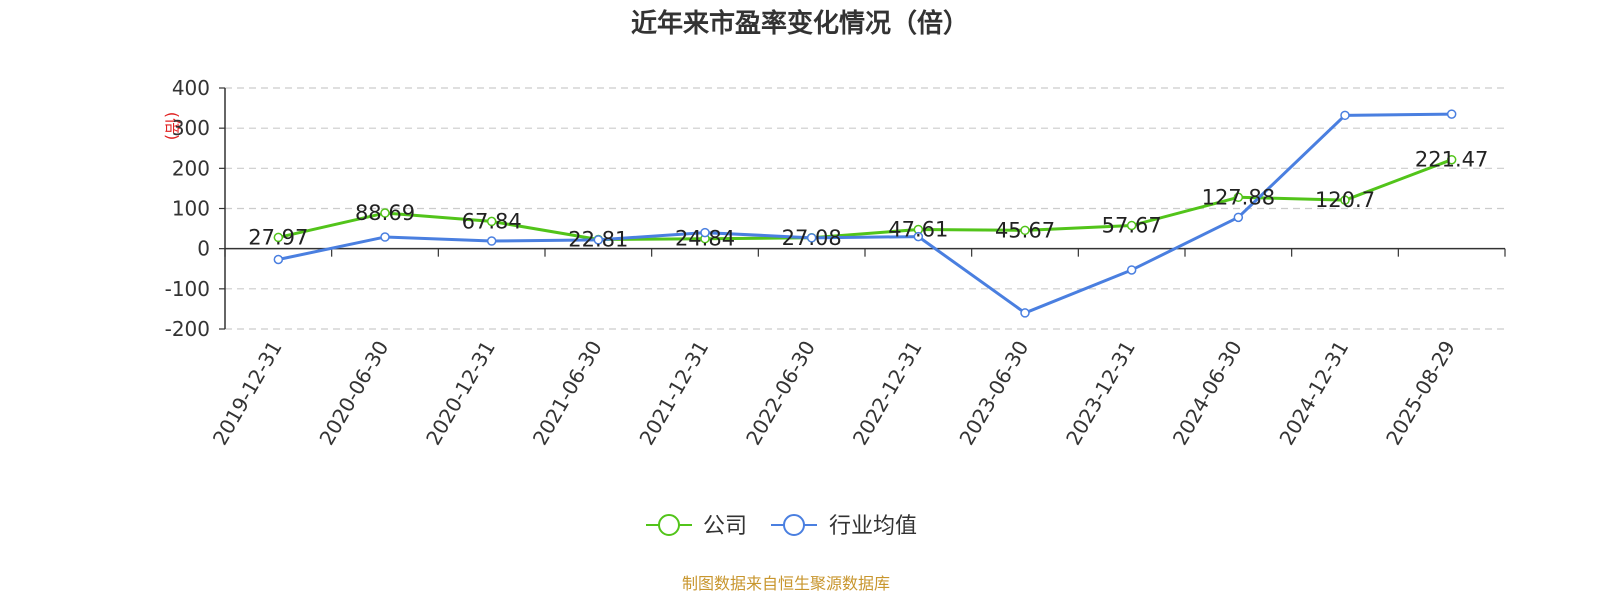 The image size is (1600, 600). I want to click on data-label: 127.88, so click(1238, 197).